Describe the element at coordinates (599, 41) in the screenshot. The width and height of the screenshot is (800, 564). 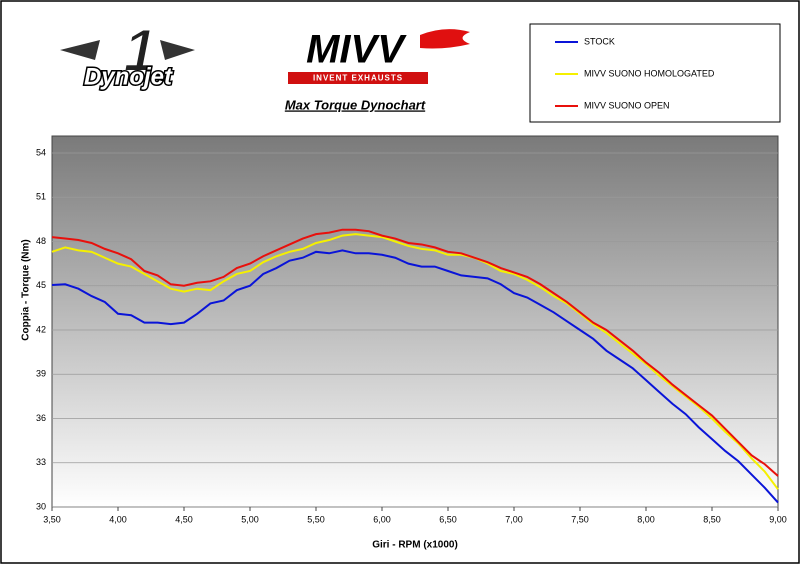
I see `legend-label: STOCK` at that location.